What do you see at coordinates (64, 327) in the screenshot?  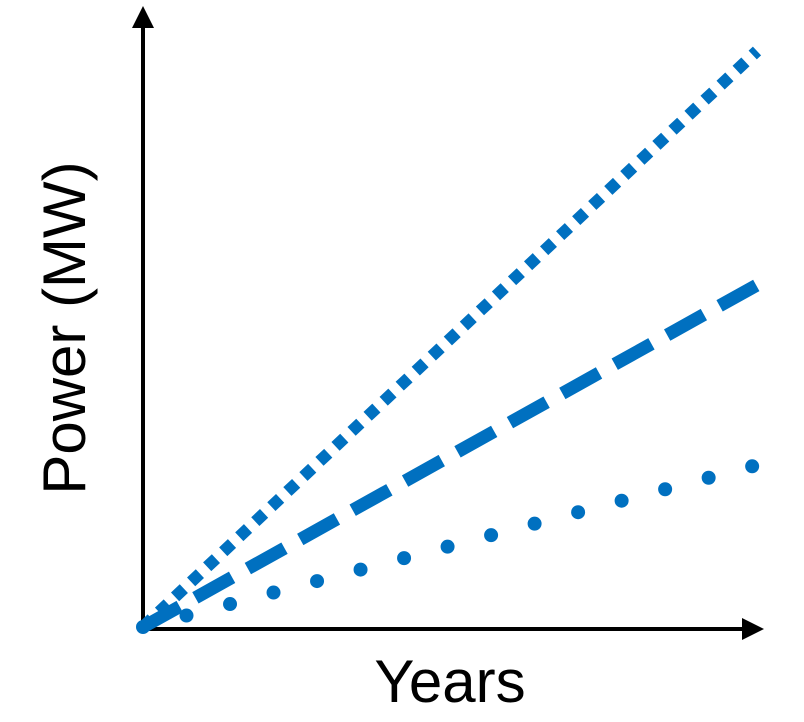 I see `y-axis-title: Power (MW)` at bounding box center [64, 327].